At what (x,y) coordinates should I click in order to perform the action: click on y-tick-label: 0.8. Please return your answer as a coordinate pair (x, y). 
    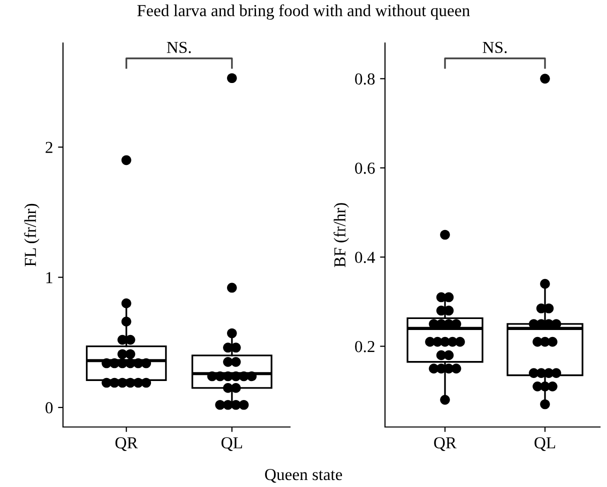
    Looking at the image, I should click on (365, 79).